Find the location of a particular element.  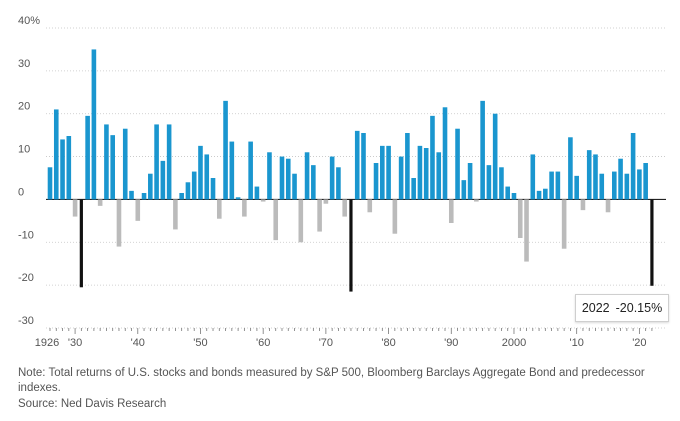

bar-1939 is located at coordinates (131, 195).